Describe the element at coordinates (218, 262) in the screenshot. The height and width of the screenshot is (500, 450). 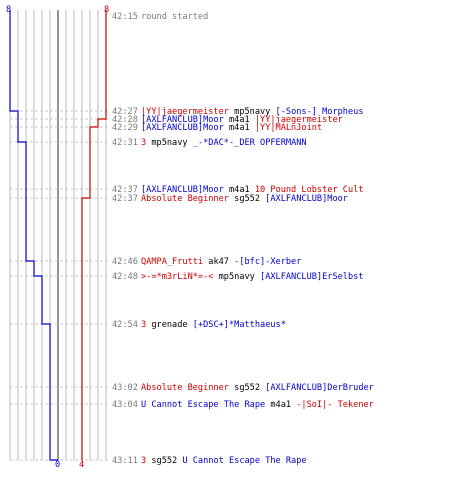
I see `event-text-part: ak47` at that location.